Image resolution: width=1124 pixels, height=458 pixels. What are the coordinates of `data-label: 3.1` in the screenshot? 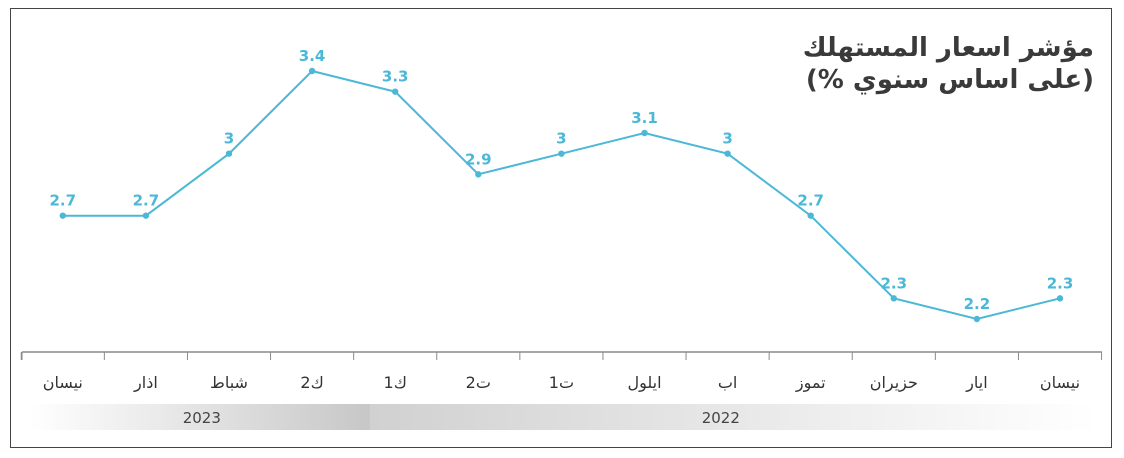 It's located at (644, 118).